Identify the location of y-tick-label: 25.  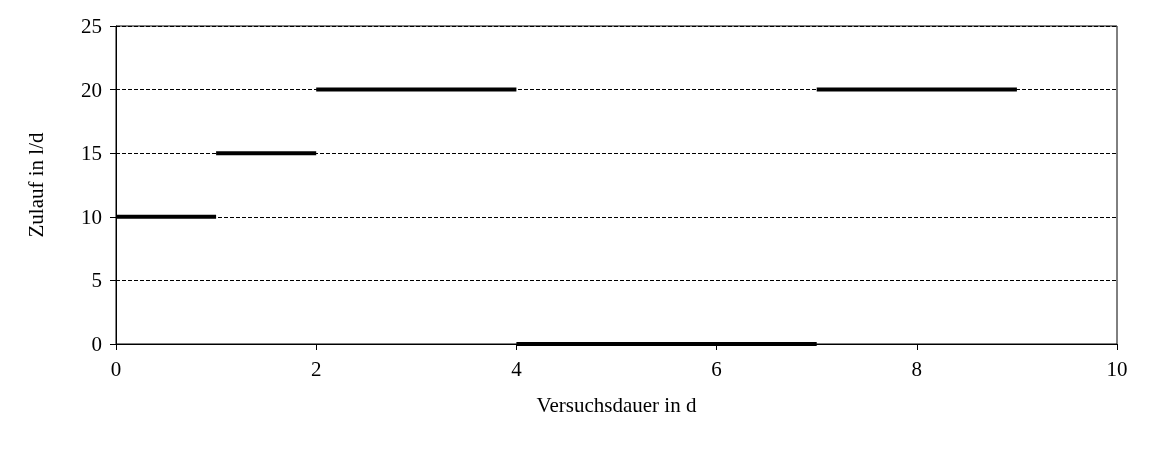
(91, 26).